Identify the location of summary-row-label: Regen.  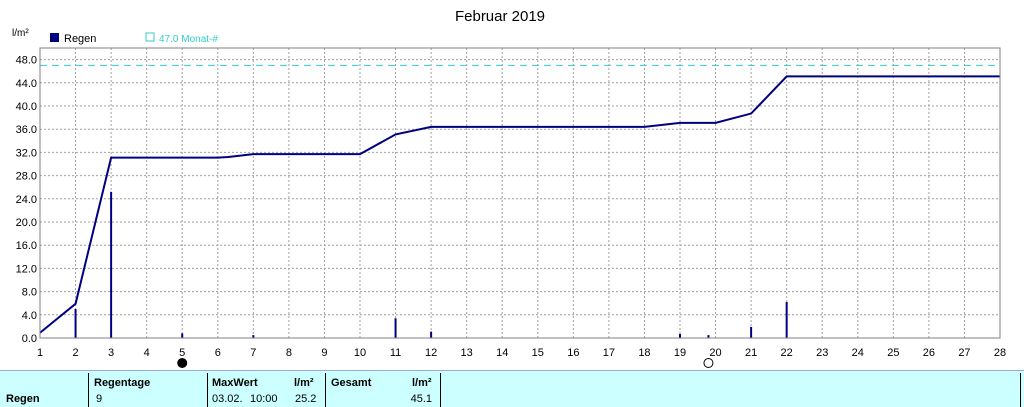
(23, 399).